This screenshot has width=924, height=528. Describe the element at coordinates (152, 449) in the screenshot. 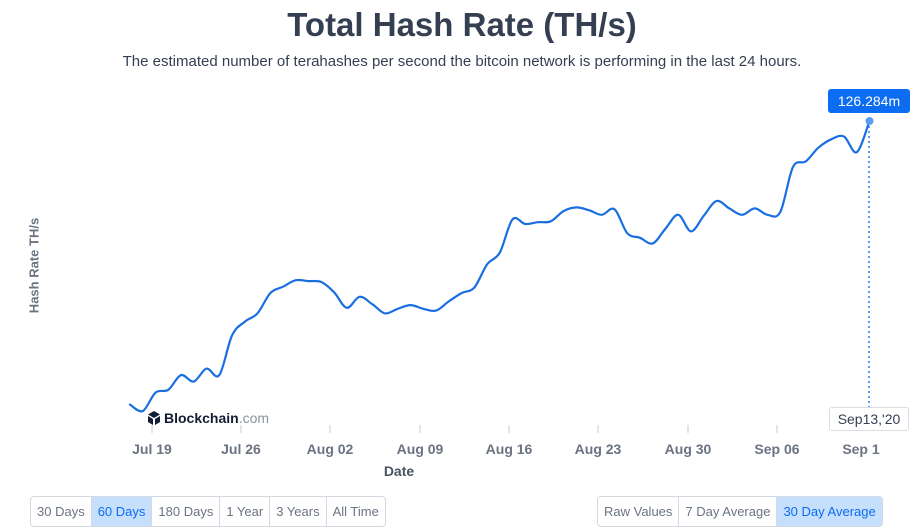

I see `x-tick-label: Jul 19` at that location.